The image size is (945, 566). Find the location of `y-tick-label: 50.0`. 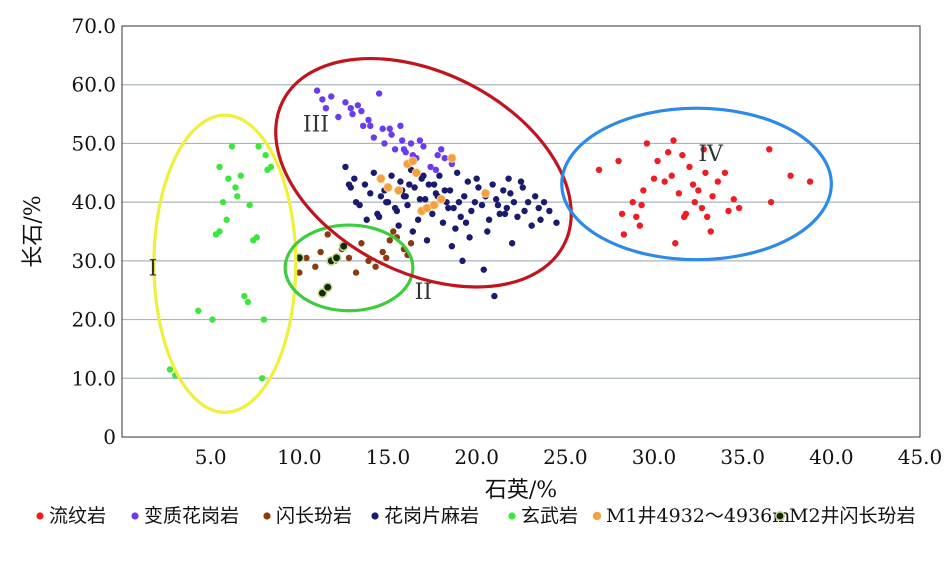

y-tick-label: 50.0 is located at coordinates (93, 143).